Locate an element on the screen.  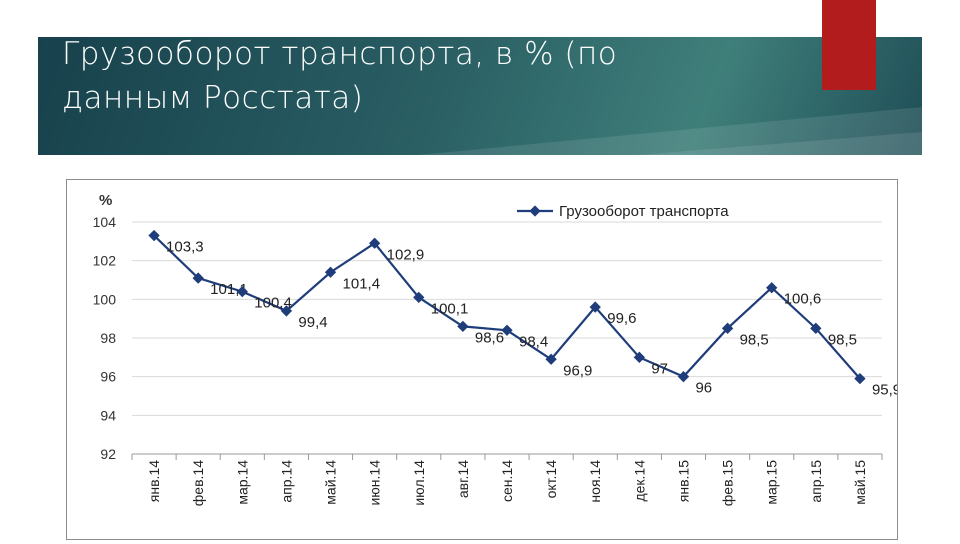
y-tick-label: 100 is located at coordinates (105, 299).